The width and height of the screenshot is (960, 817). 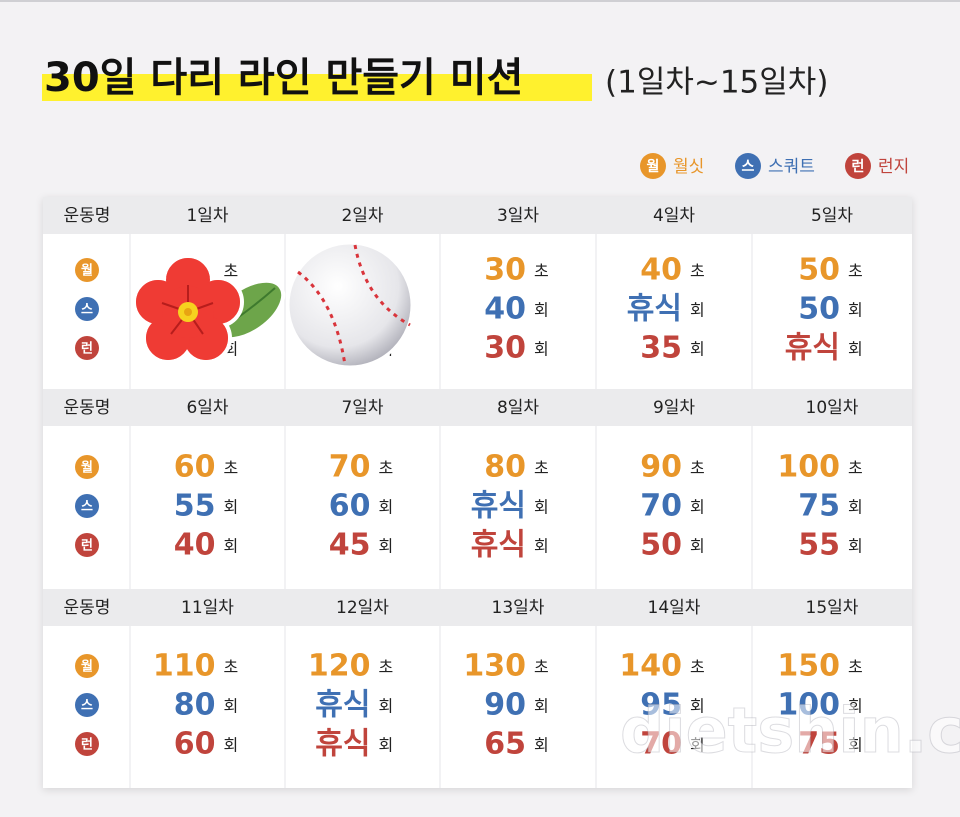 I want to click on baseball-sticker, so click(x=350, y=305).